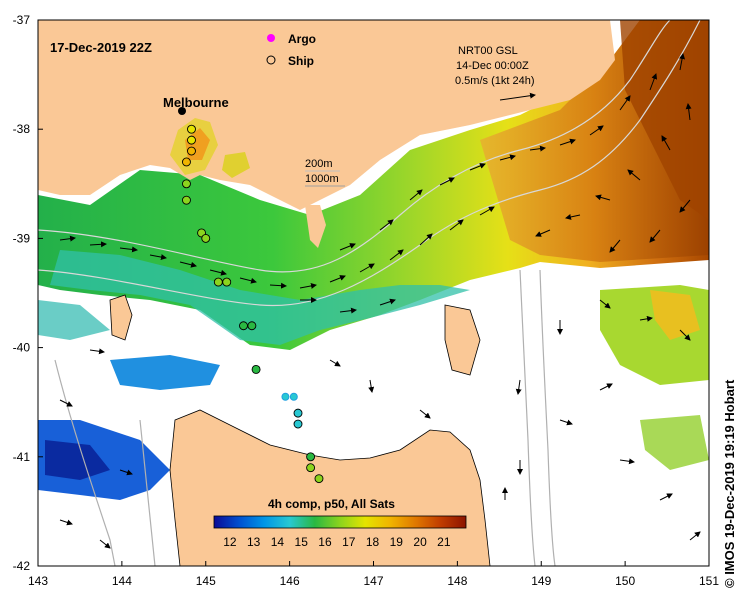 Image resolution: width=749 pixels, height=600 pixels. What do you see at coordinates (271, 38) in the screenshot?
I see `argo-legend-icon` at bounding box center [271, 38].